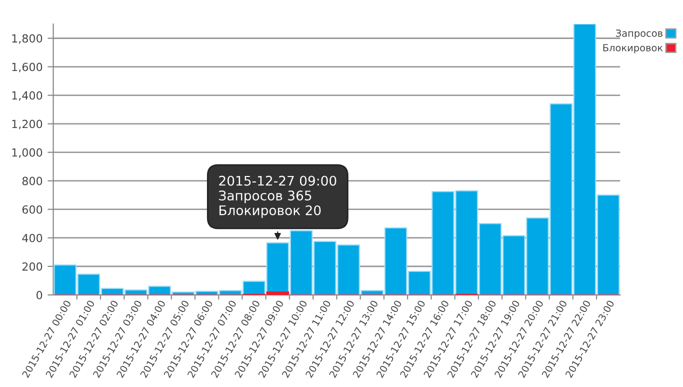  I want to click on y-tick-label: 1,200, so click(27, 125).